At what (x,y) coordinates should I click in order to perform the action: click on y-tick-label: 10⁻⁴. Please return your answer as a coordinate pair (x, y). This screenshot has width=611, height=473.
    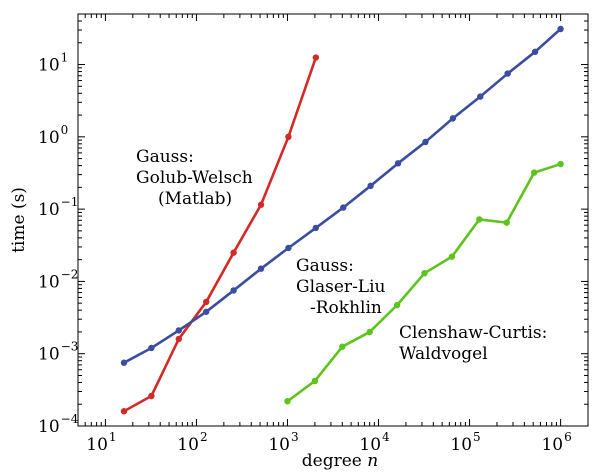
    Looking at the image, I should click on (58, 424).